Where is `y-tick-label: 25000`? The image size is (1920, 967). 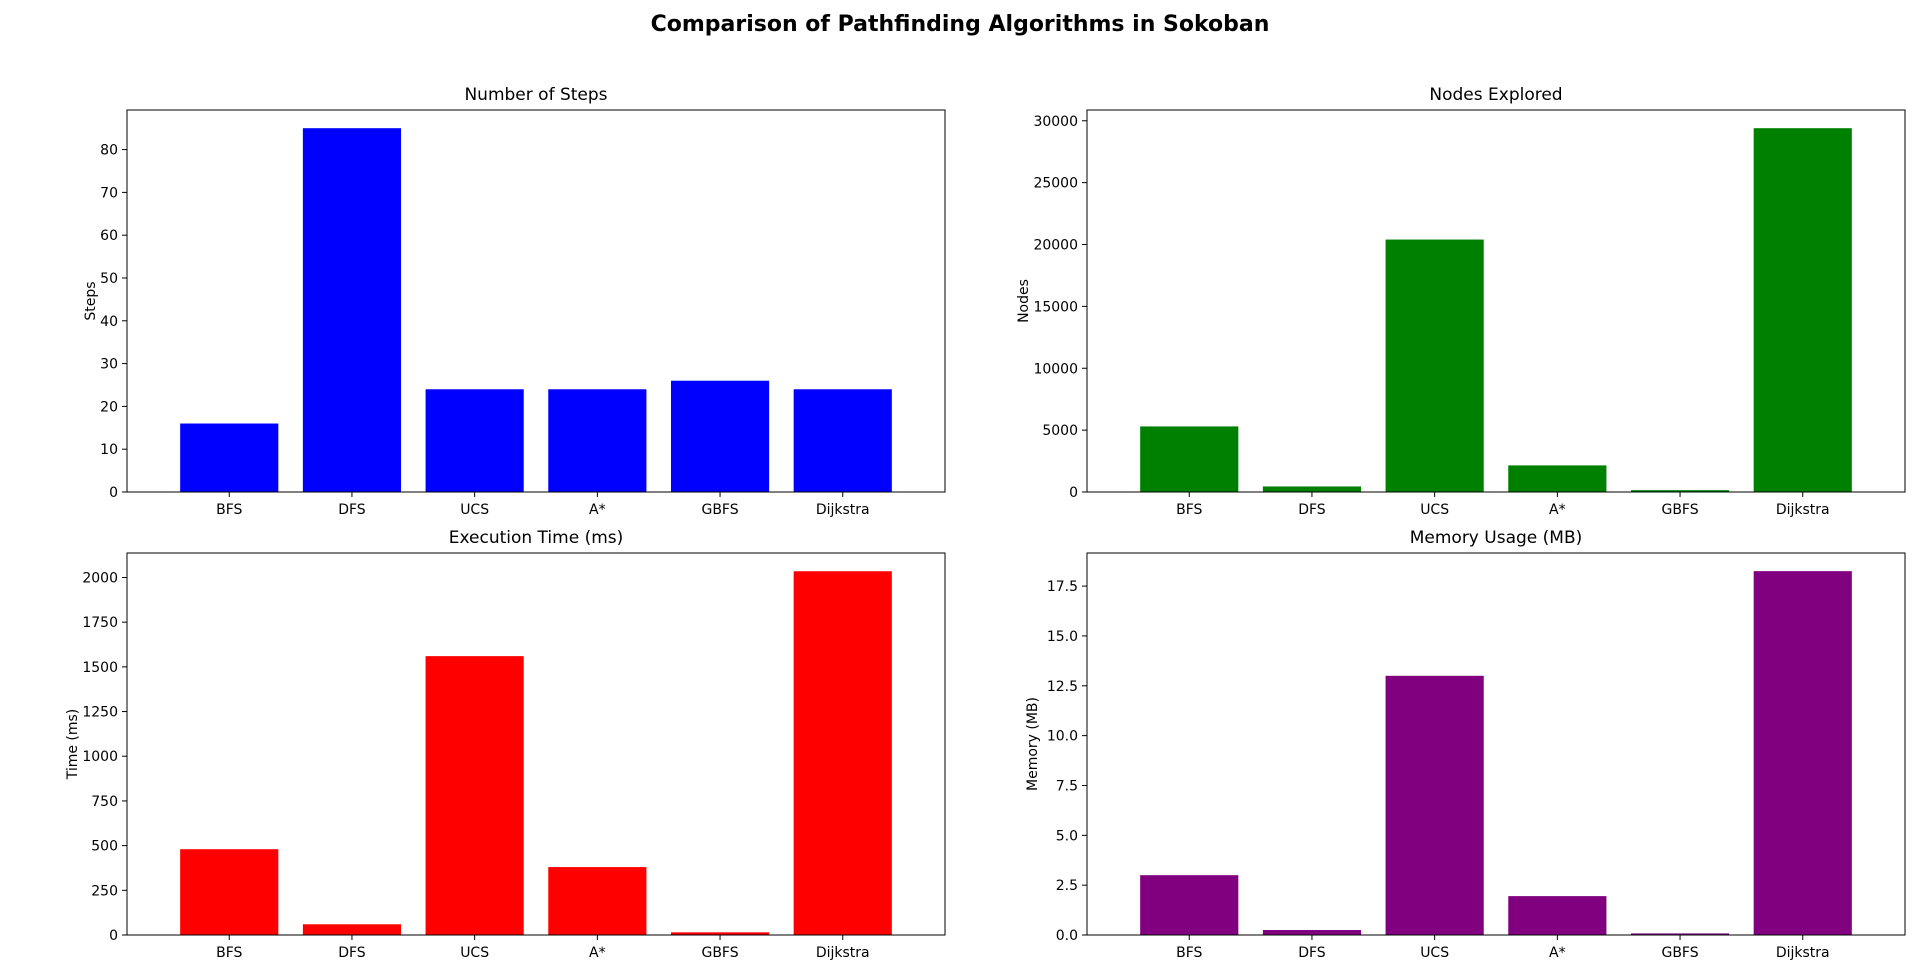 y-tick-label: 25000 is located at coordinates (1055, 184).